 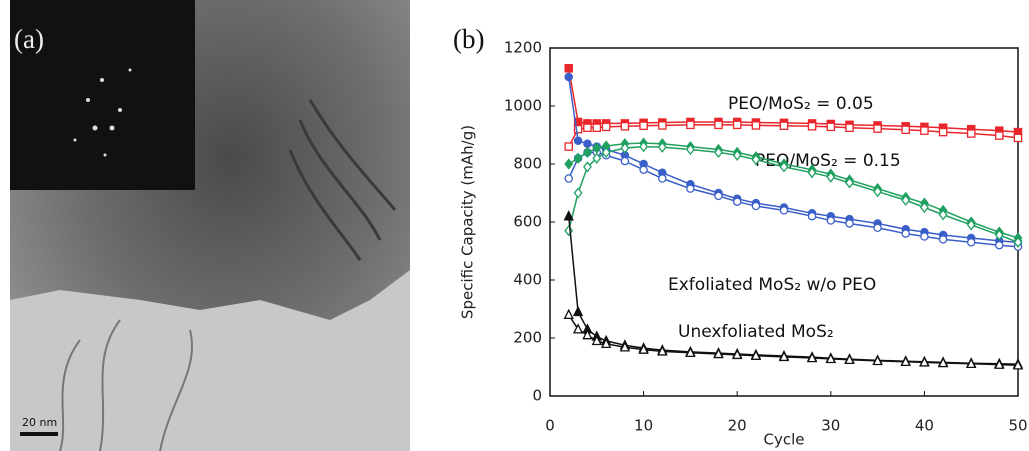 I want to click on panel-label: (a), so click(x=29, y=39).